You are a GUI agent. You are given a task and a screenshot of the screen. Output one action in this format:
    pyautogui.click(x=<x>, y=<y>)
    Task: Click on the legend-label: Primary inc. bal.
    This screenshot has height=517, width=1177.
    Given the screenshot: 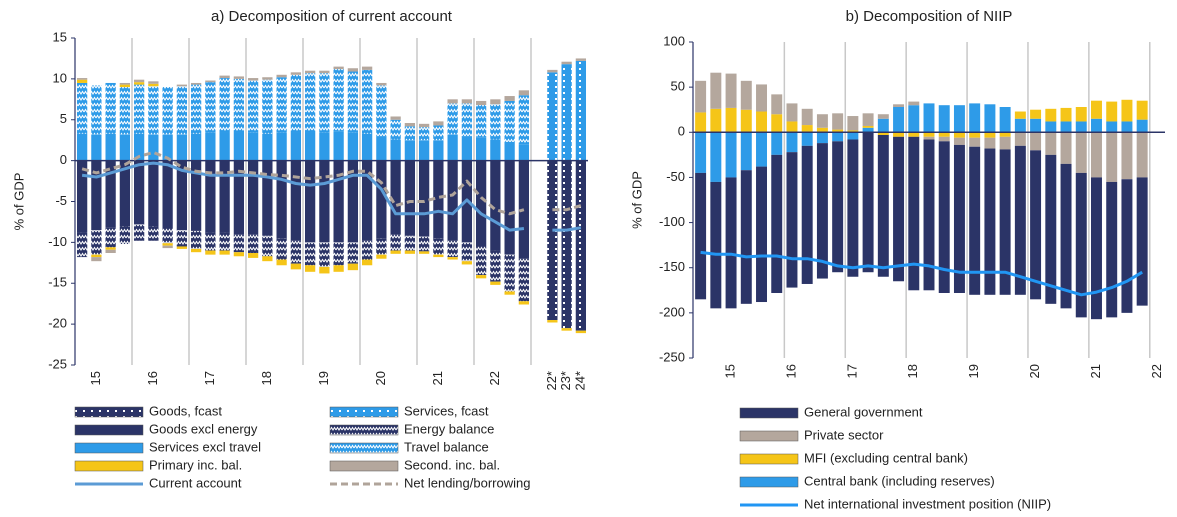 What is the action you would take?
    pyautogui.click(x=195, y=464)
    